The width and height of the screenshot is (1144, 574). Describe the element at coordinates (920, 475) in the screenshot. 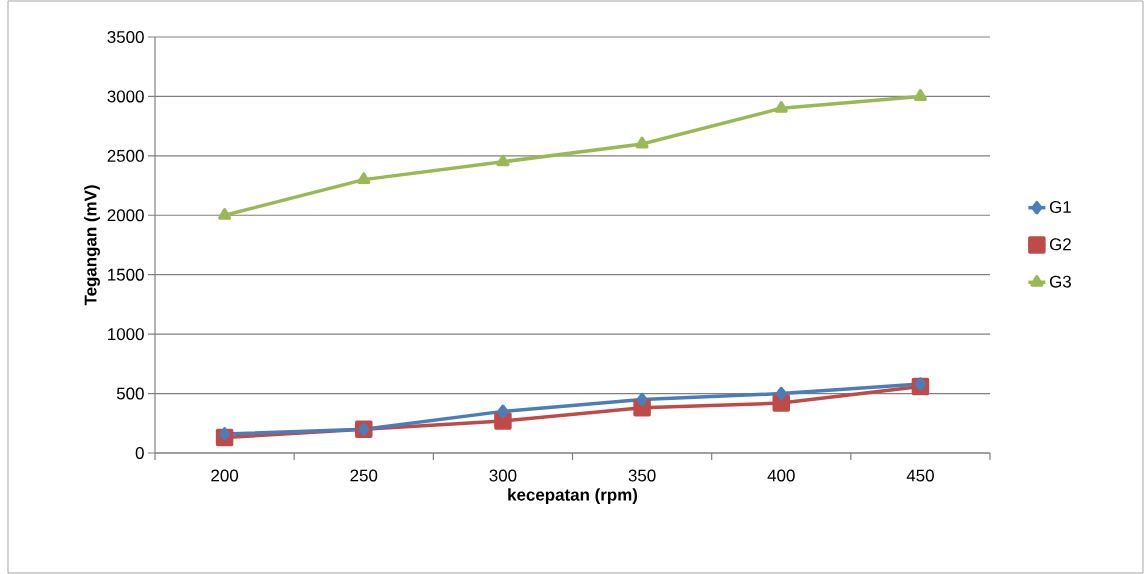

I see `x-tick-label: 450` at that location.